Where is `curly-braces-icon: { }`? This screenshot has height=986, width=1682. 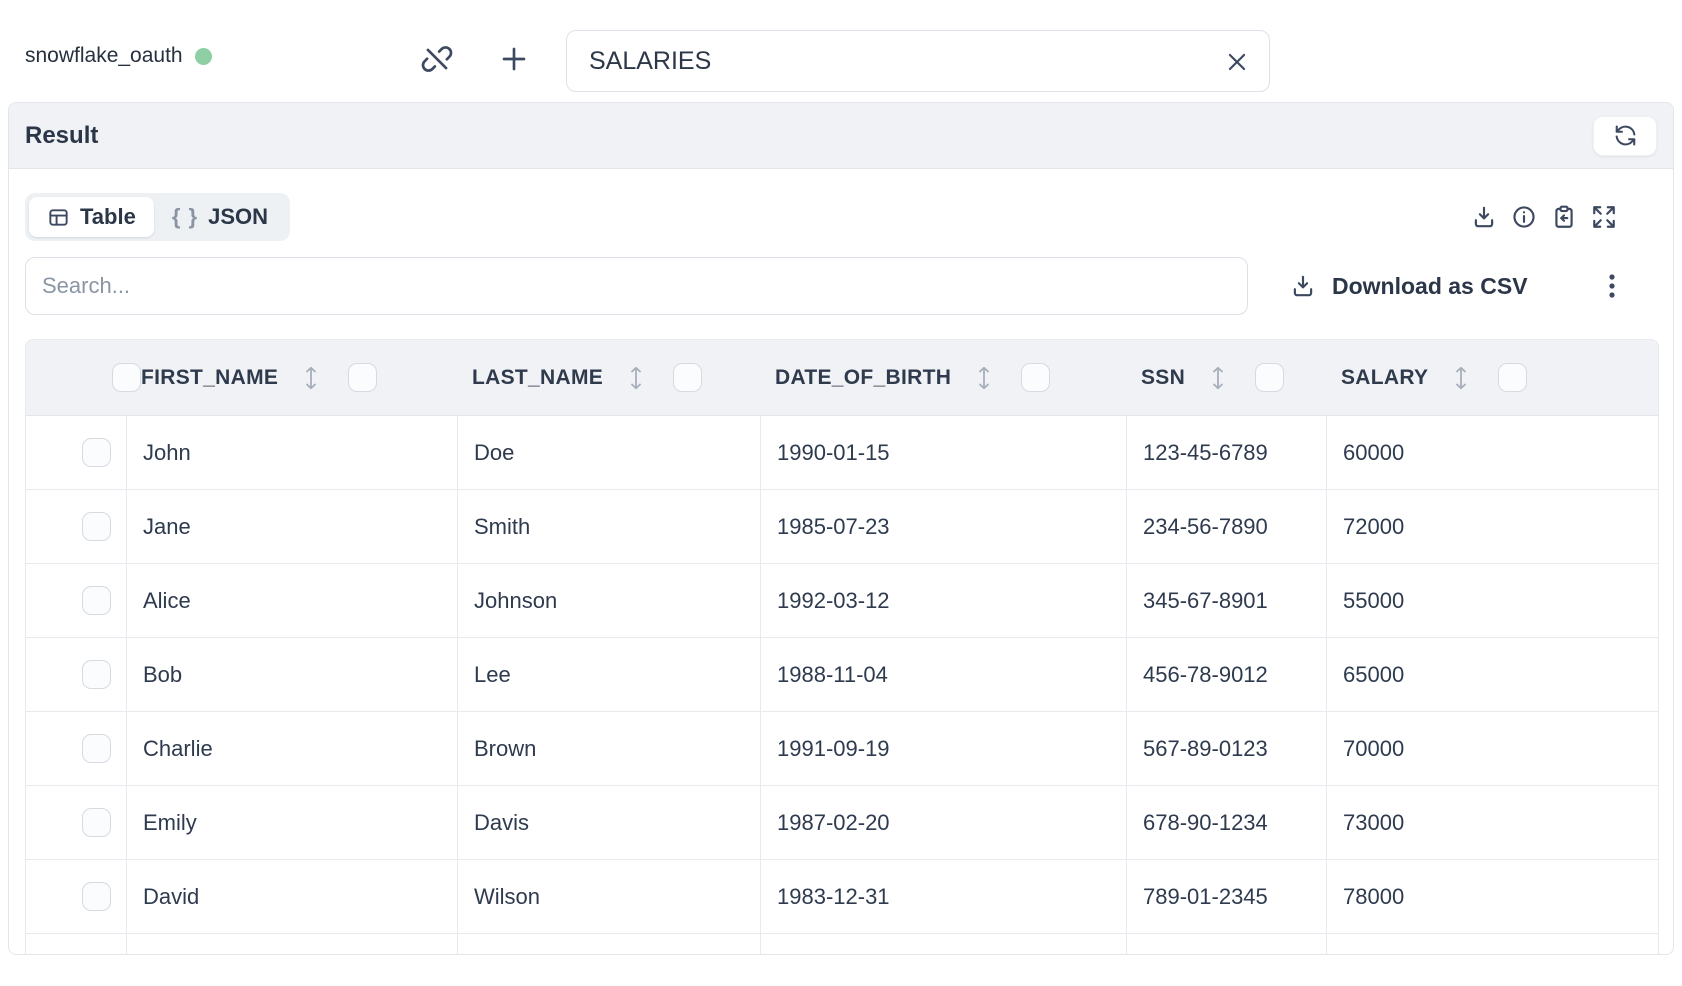
curly-braces-icon: { } is located at coordinates (185, 216).